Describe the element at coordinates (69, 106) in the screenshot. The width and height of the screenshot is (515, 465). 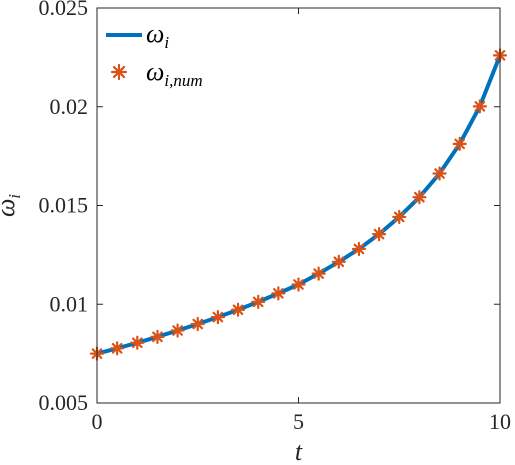
I see `y-tick-label: 0.02` at that location.